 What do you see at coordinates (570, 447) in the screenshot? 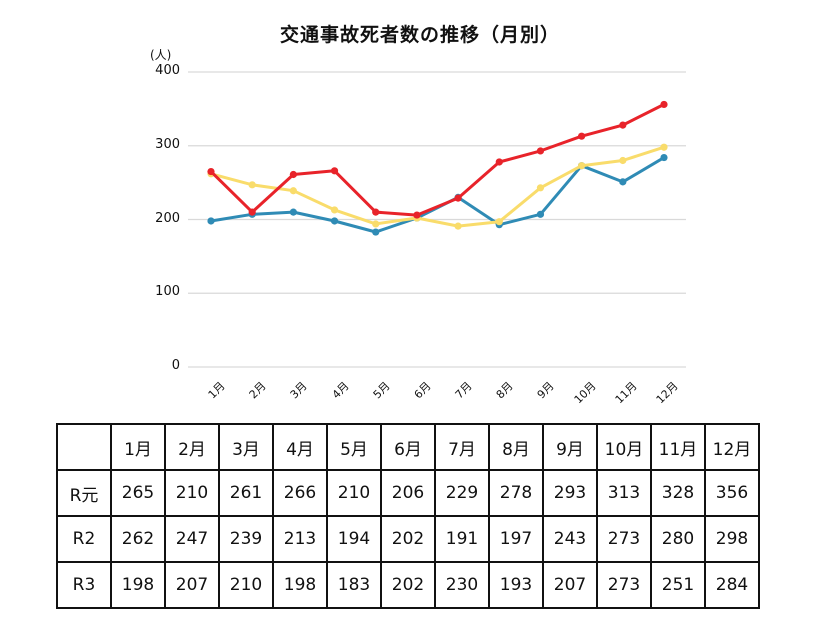
I see `table-header-cell: 9月` at bounding box center [570, 447].